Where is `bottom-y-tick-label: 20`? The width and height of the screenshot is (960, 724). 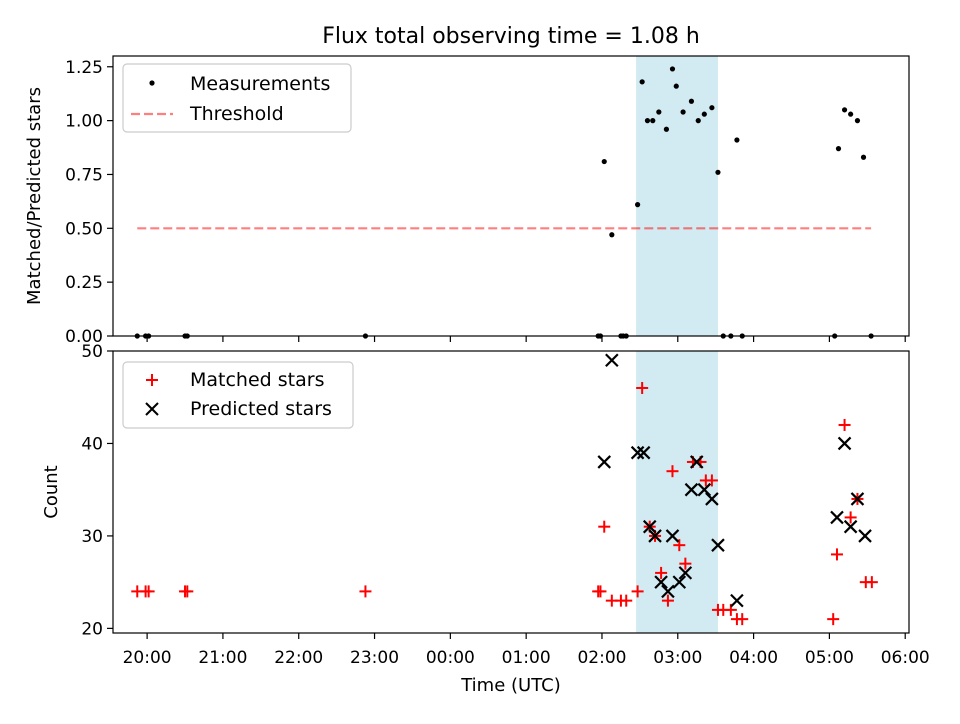
bottom-y-tick-label: 20 is located at coordinates (92, 629).